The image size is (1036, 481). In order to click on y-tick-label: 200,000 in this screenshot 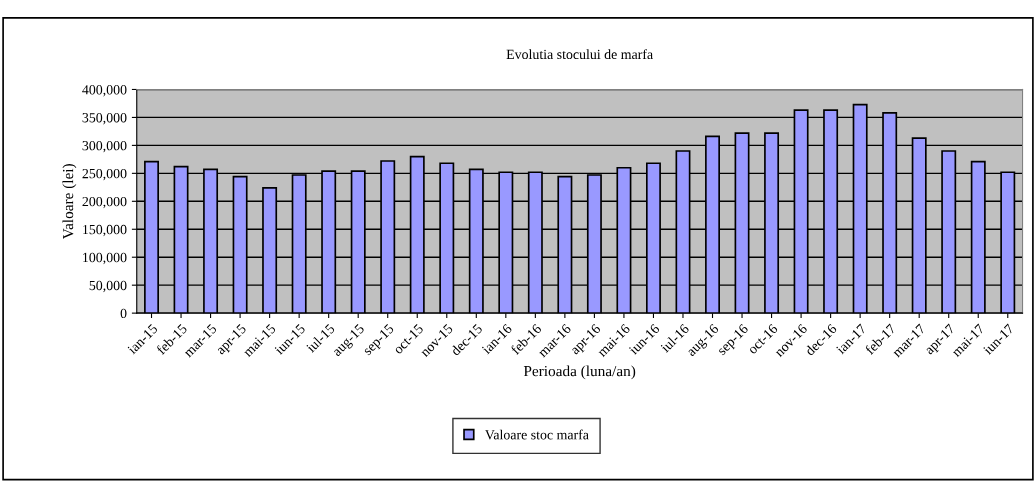, I will do `click(104, 202)`.